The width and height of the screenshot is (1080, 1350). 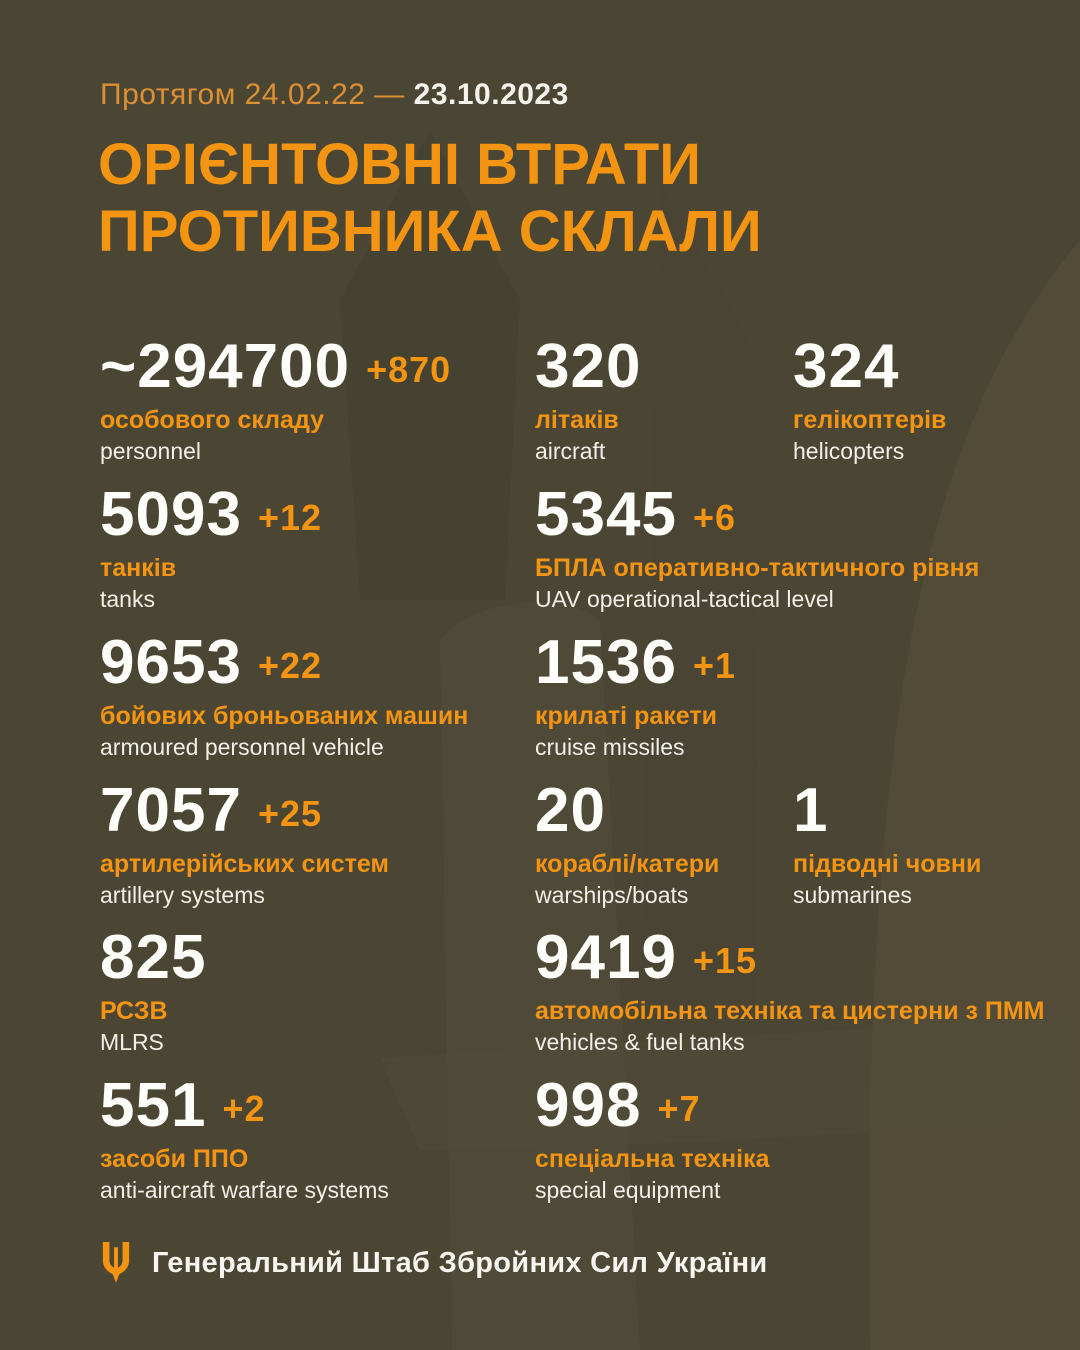 I want to click on stat-helicopters: 324 гелікоптерів helicopters, so click(x=869, y=400).